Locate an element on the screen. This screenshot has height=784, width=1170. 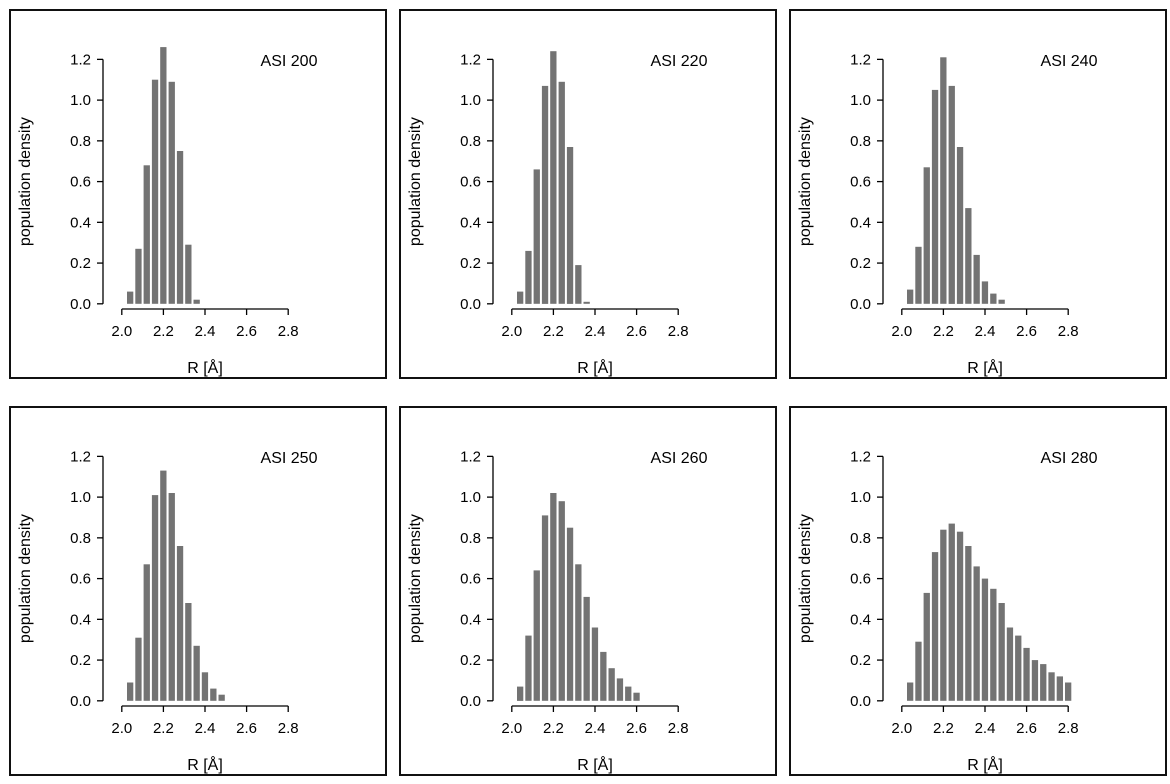
panel-annotation: ASI 200 is located at coordinates (289, 61).